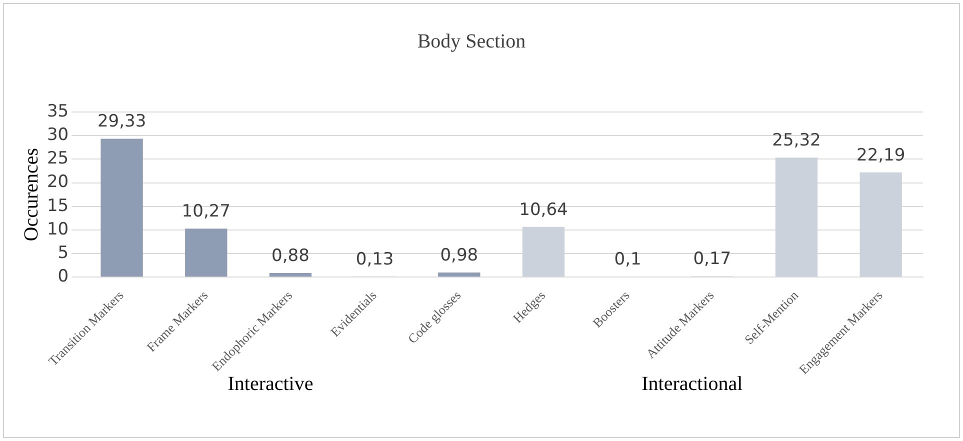  Describe the element at coordinates (693, 384) in the screenshot. I see `text: Interactional` at that location.